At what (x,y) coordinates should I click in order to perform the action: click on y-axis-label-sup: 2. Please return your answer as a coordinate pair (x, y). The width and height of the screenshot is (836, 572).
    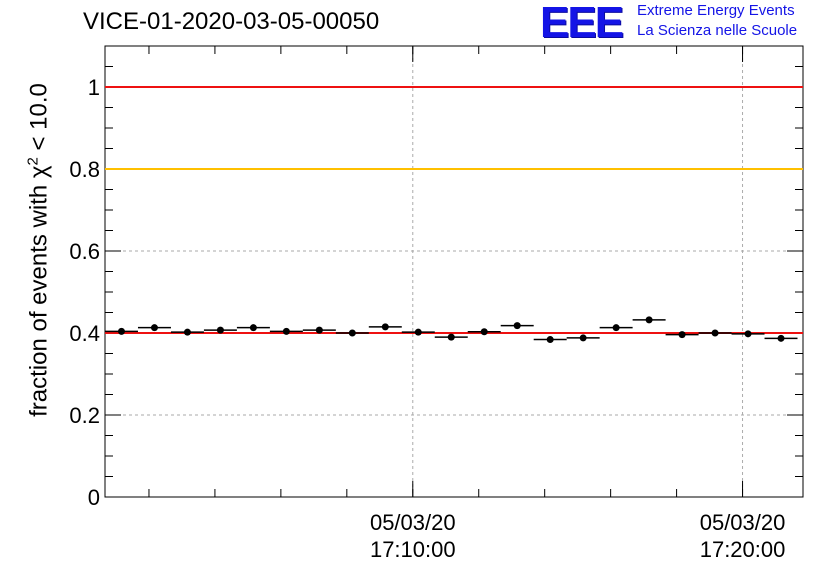
    Looking at the image, I should click on (33, 161).